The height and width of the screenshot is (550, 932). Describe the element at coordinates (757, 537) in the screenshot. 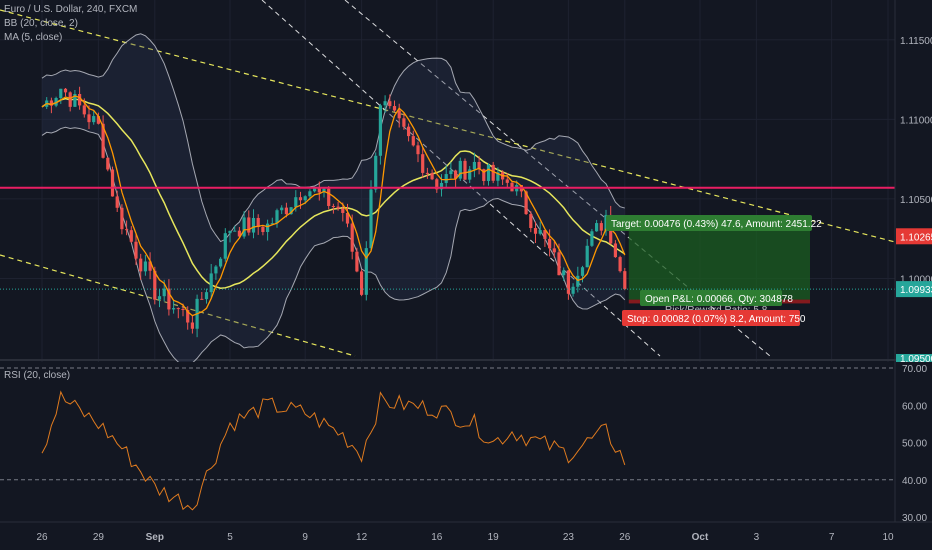

I see `time-tick-label: 3` at that location.